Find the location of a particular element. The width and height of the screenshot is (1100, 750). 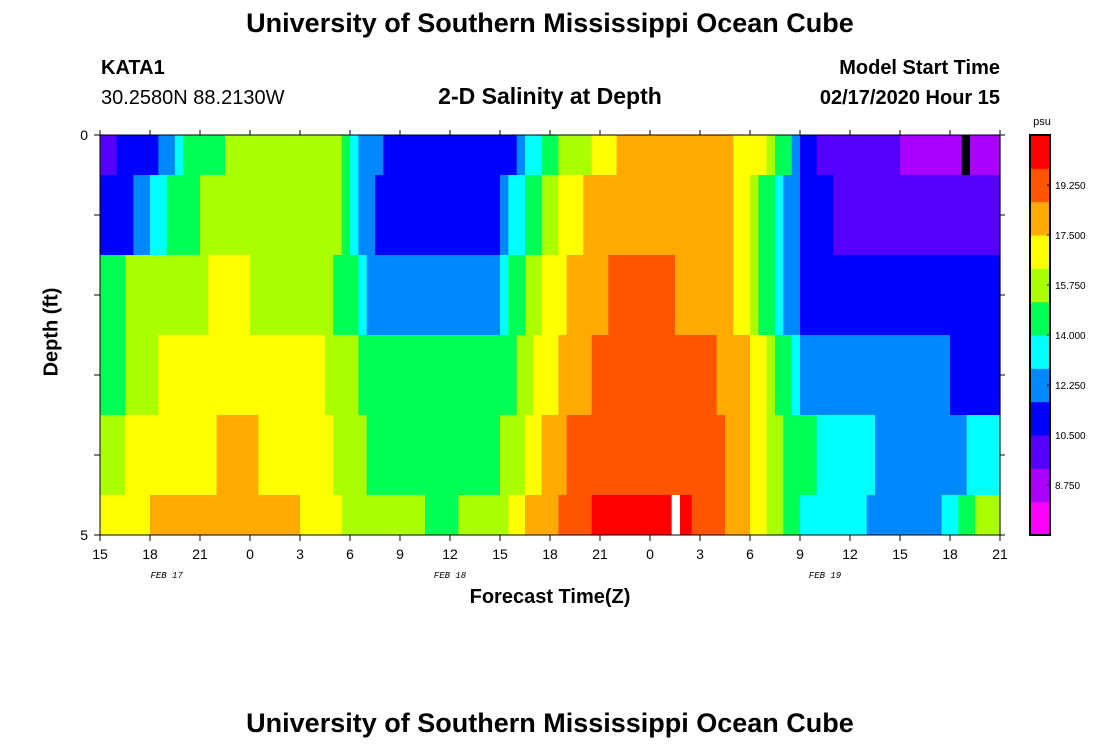

colorbar-tick-label: 8.750 is located at coordinates (1067, 486).